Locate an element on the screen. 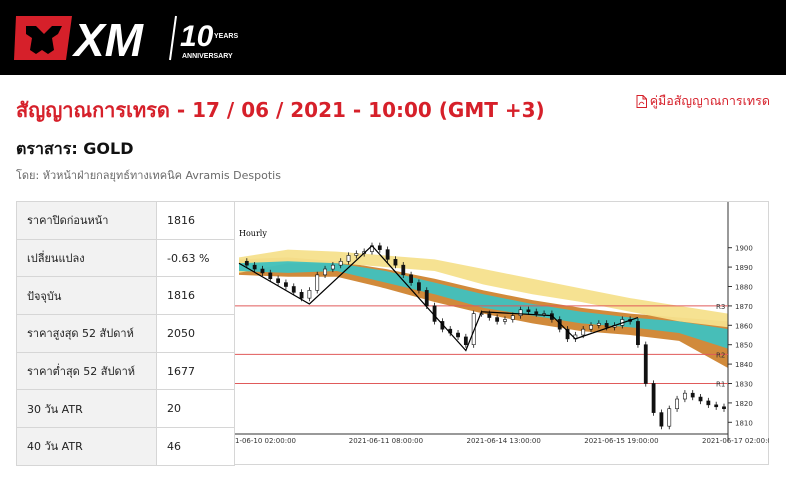  x-tick-label: 1-06-10 02:00:00 is located at coordinates (265, 441).